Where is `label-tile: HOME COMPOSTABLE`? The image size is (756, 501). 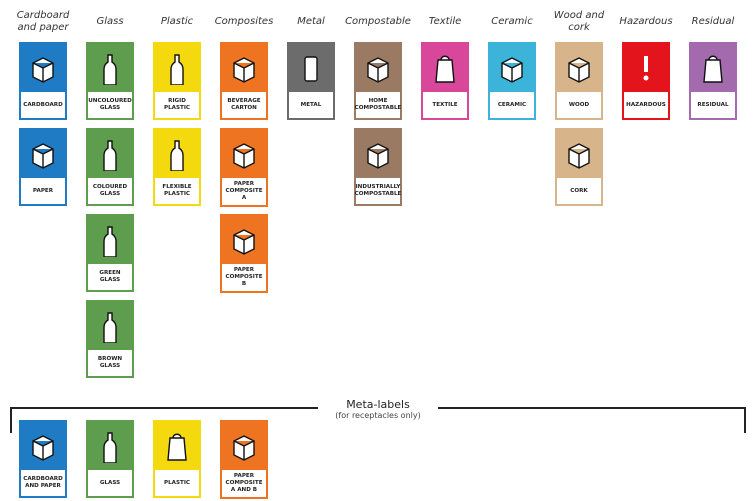
label-tile: HOME COMPOSTABLE is located at coordinates (378, 81).